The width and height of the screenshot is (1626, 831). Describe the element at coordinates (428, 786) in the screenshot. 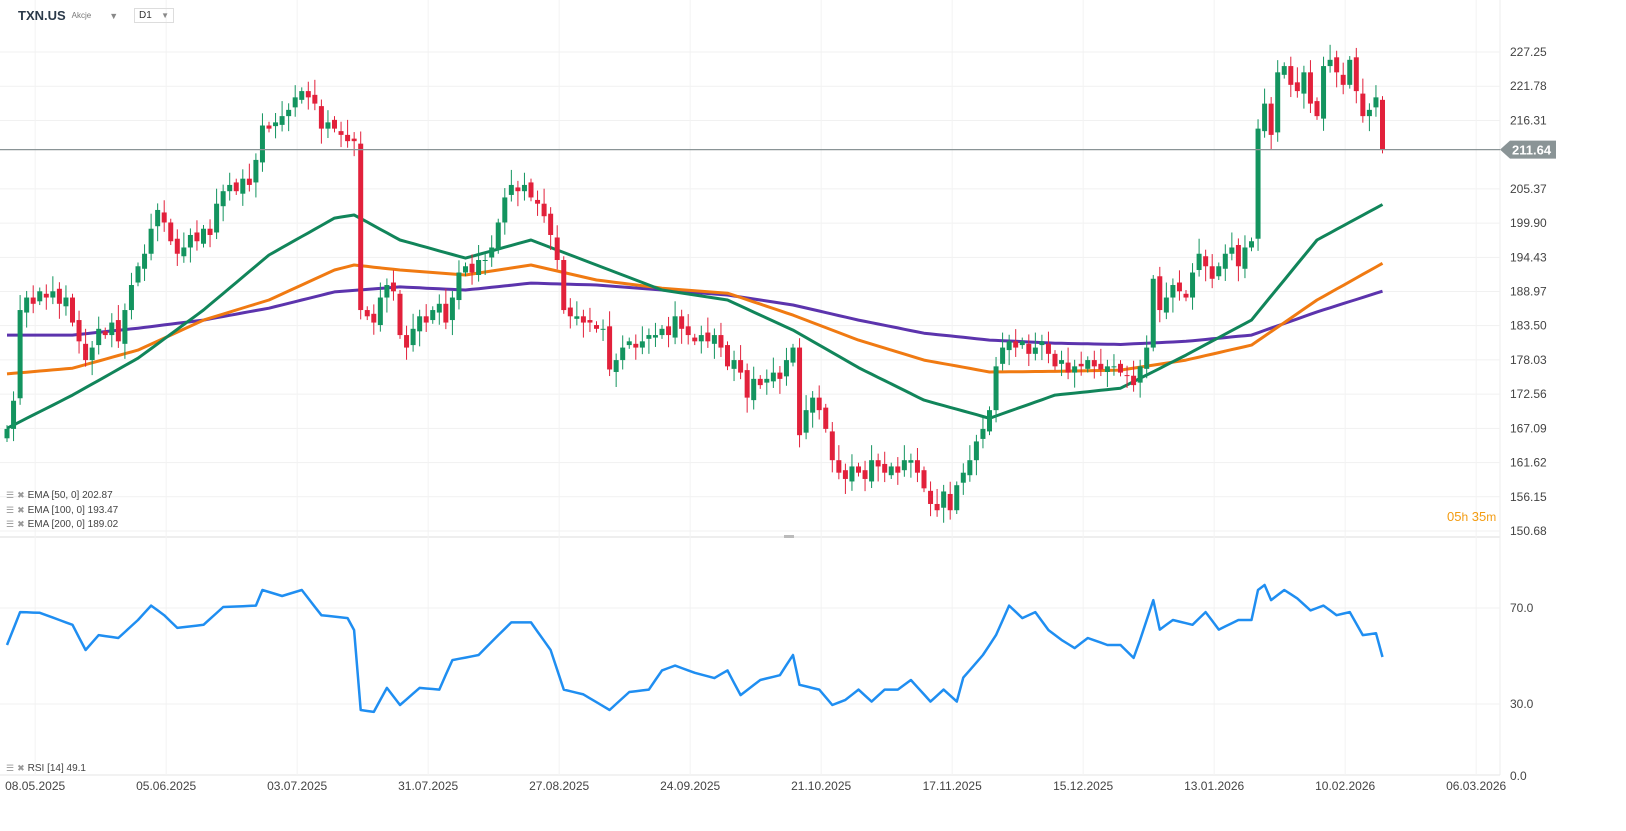

I see `date-tick-label: 31.07.2025` at that location.